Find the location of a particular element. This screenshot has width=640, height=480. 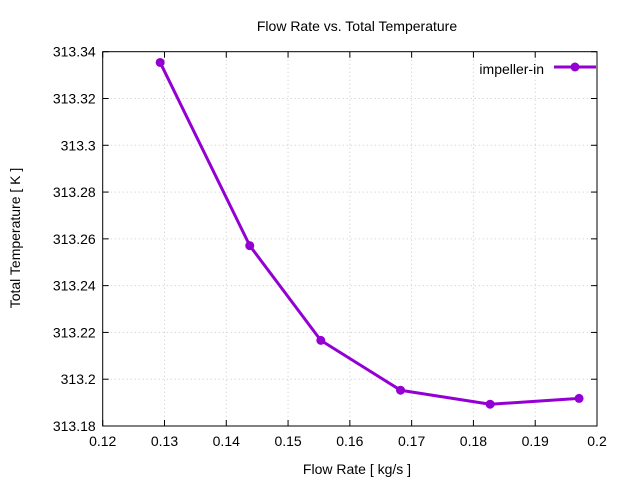

y-tick-label: 313.26 is located at coordinates (74, 239).